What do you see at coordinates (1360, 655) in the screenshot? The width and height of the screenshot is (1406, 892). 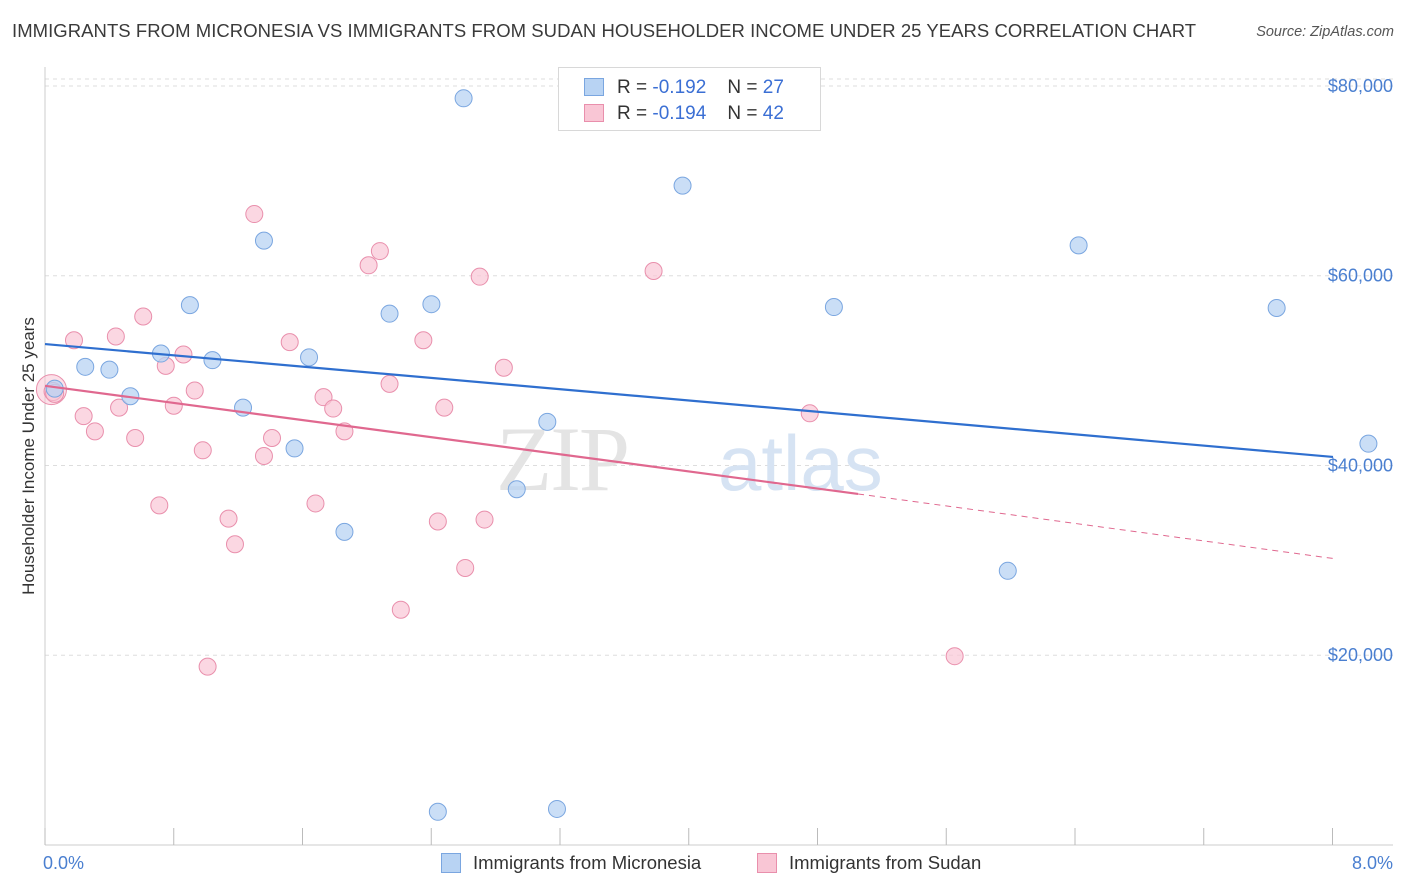 I see `y-tick-label: $20,000` at bounding box center [1360, 655].